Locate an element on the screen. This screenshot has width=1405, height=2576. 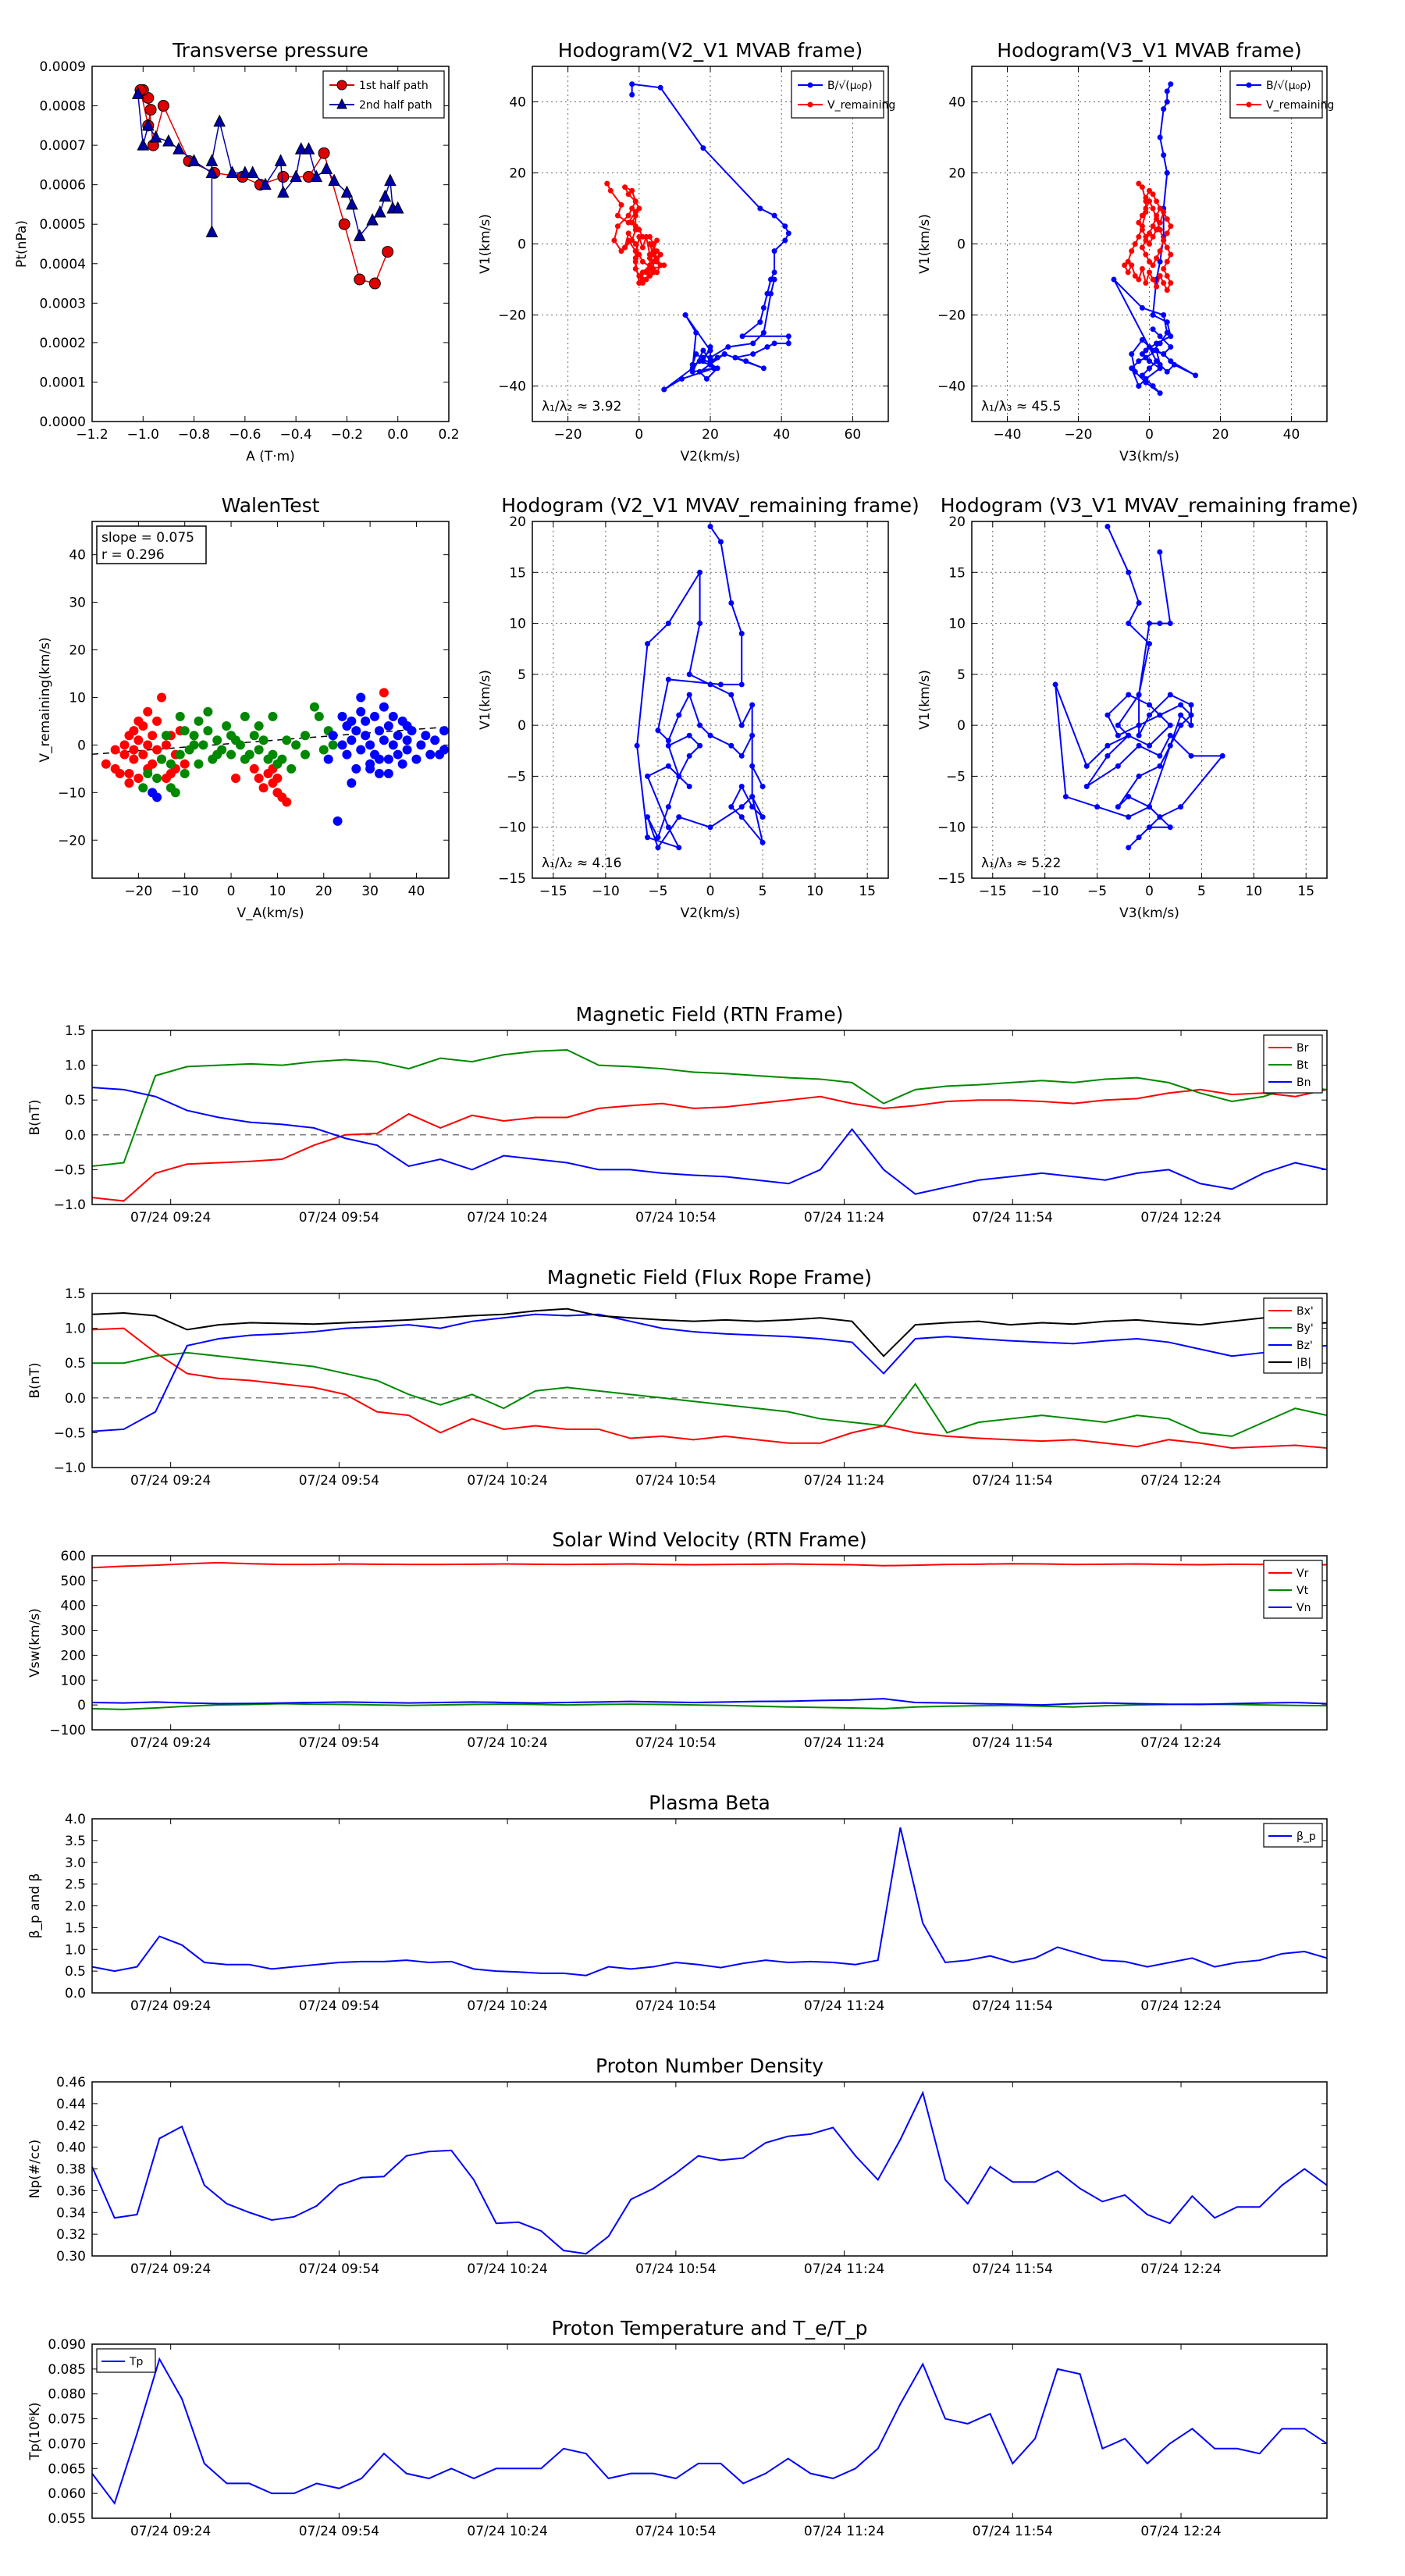
y-tick-label: 1.5 is located at coordinates (76, 1031).